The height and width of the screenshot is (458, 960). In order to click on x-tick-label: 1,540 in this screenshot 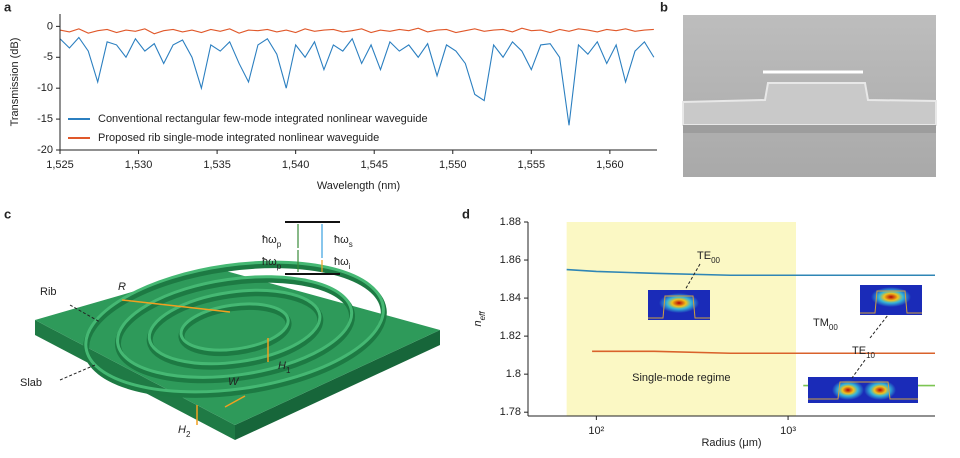, I will do `click(296, 165)`.